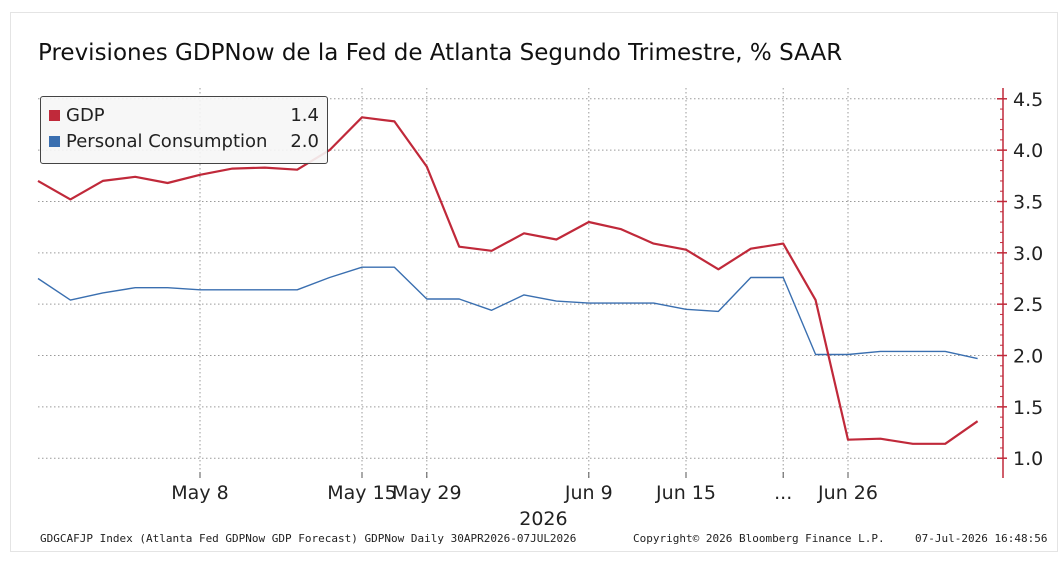 This screenshot has width=1063, height=565. What do you see at coordinates (1028, 305) in the screenshot?
I see `y-tick-label: 2.5` at bounding box center [1028, 305].